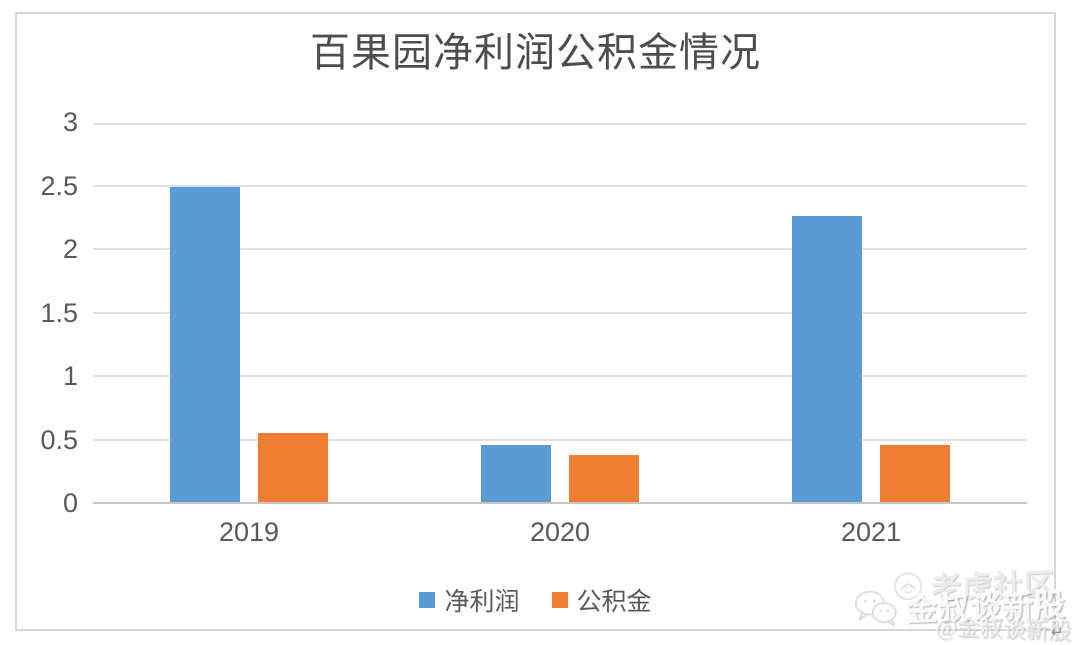  What do you see at coordinates (915, 473) in the screenshot?
I see `bar-series1-2021` at bounding box center [915, 473].